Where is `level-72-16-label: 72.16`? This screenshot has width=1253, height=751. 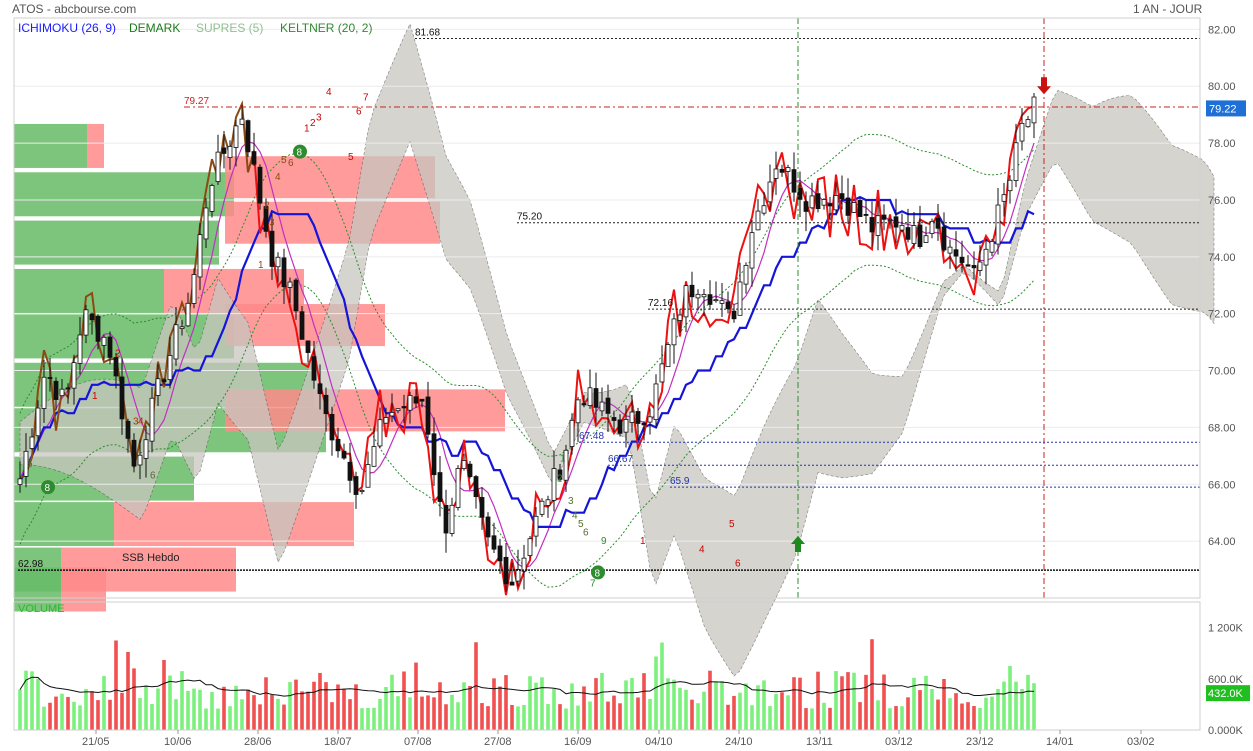
level-72-16-label: 72.16 is located at coordinates (660, 303).